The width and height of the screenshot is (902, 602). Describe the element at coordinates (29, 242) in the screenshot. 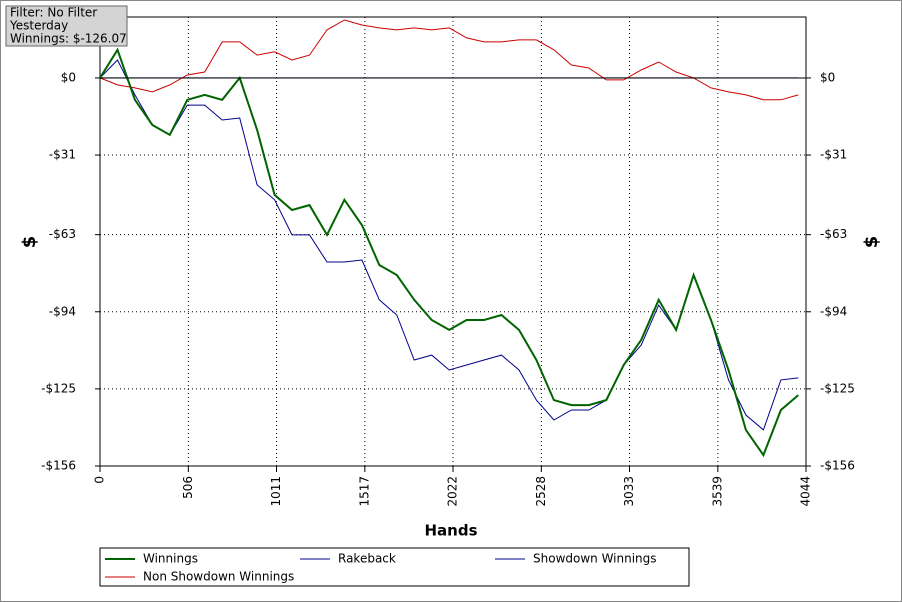

I see `y-axis-title: $` at that location.